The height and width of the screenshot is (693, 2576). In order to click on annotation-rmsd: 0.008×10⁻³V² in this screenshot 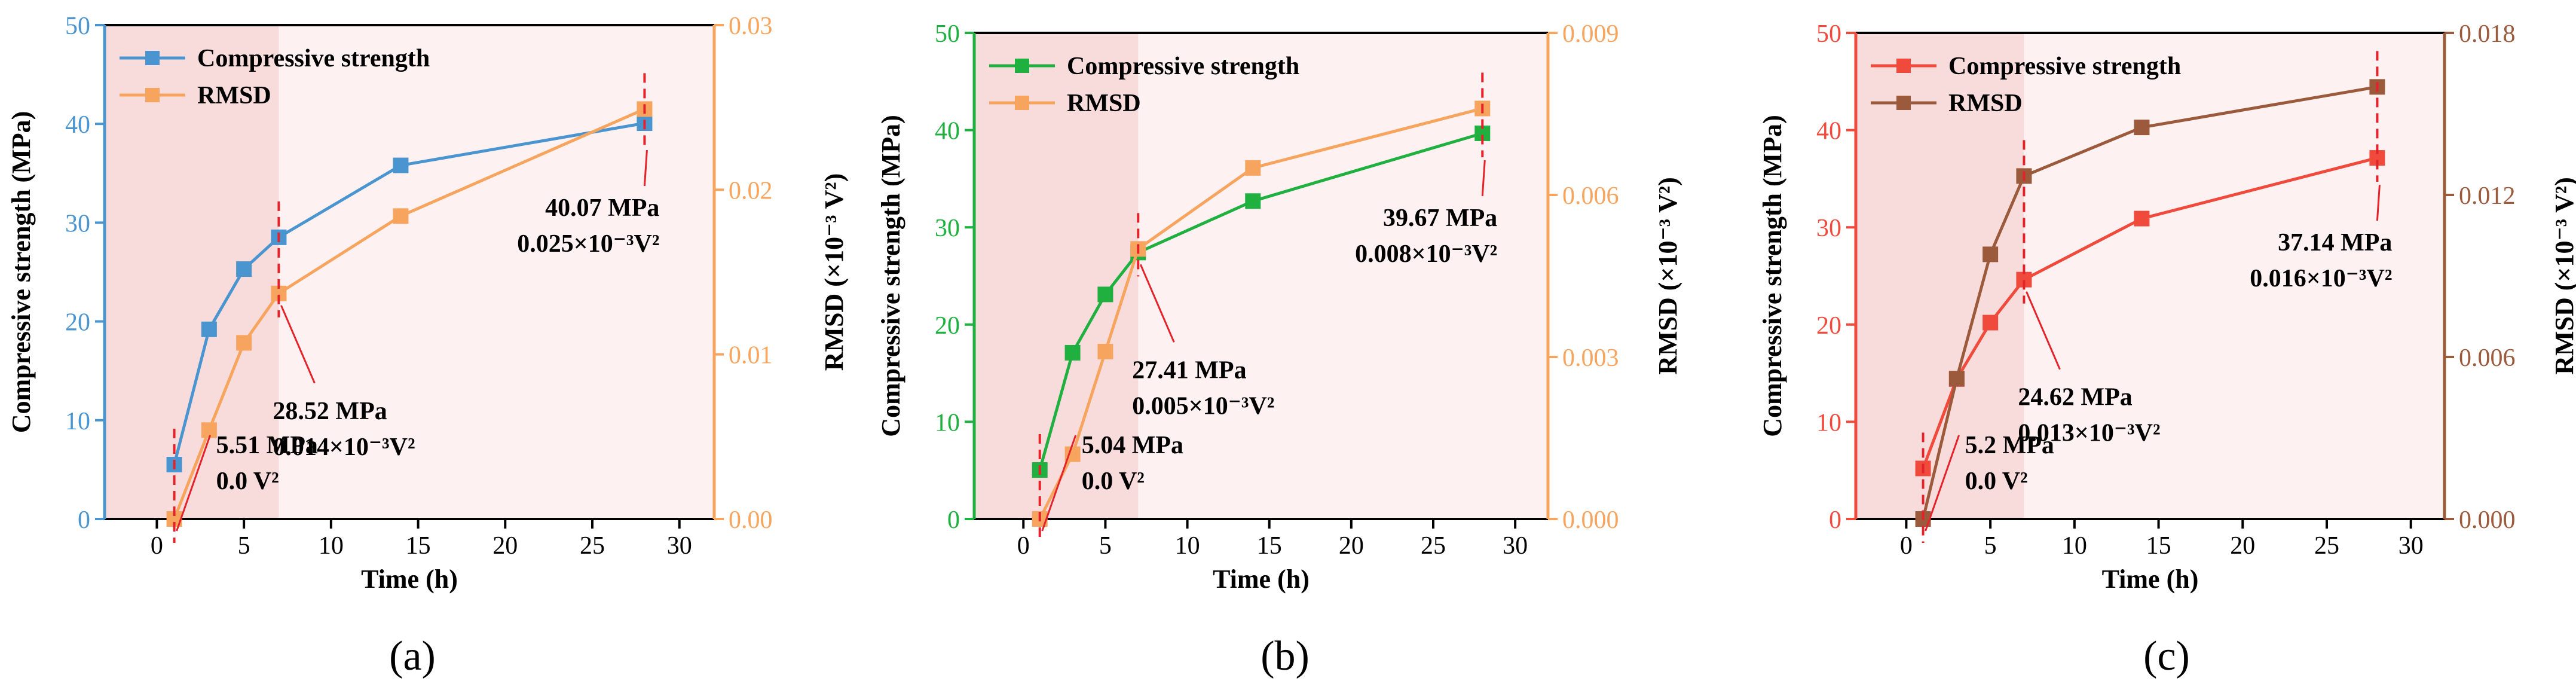, I will do `click(1426, 254)`.